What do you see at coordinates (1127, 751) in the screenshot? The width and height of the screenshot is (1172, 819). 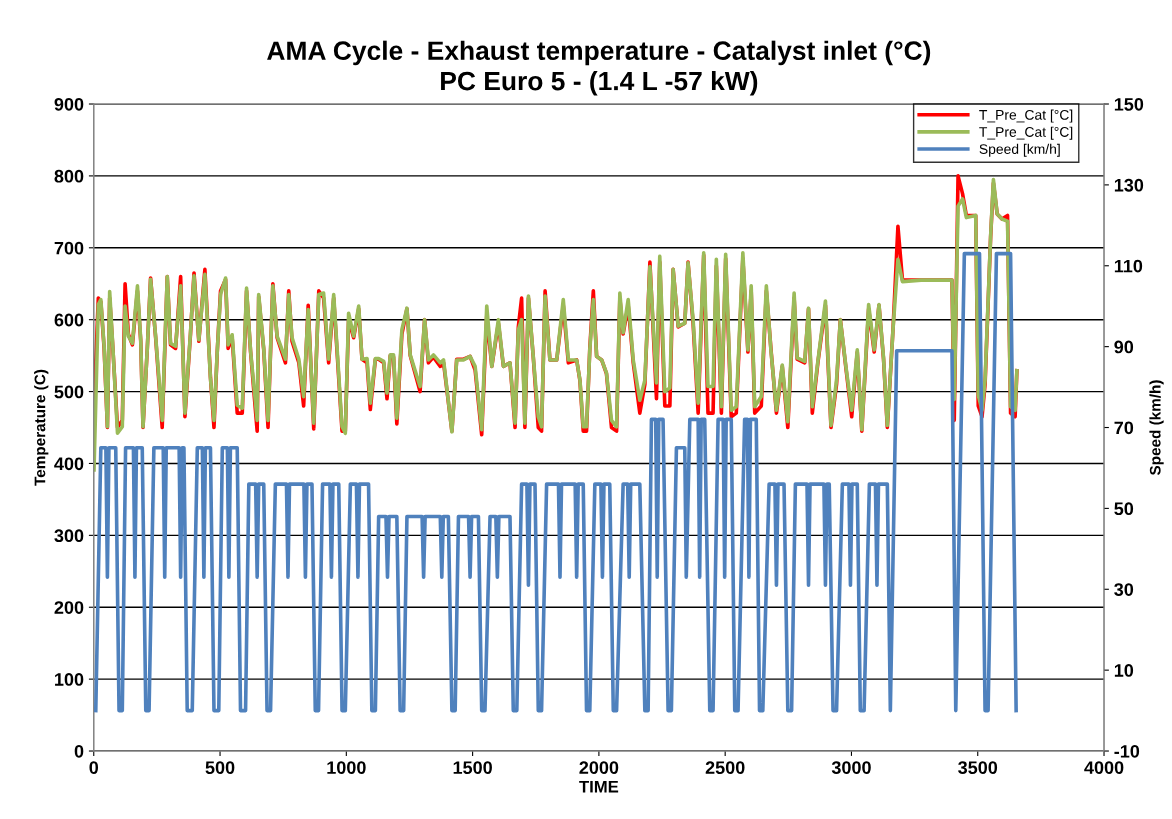 I see `y2-tick-label: -10` at bounding box center [1127, 751].